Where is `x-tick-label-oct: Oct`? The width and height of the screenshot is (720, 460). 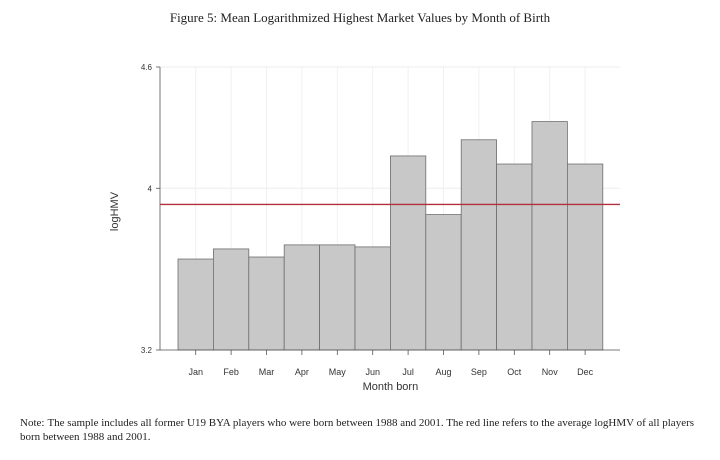 x-tick-label-oct: Oct is located at coordinates (514, 372).